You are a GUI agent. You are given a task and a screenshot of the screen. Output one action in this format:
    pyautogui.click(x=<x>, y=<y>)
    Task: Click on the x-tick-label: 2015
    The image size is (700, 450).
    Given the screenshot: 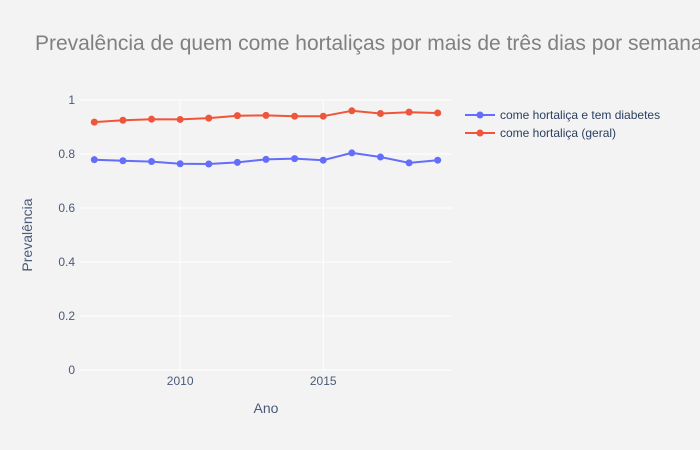 What is the action you would take?
    pyautogui.click(x=323, y=381)
    